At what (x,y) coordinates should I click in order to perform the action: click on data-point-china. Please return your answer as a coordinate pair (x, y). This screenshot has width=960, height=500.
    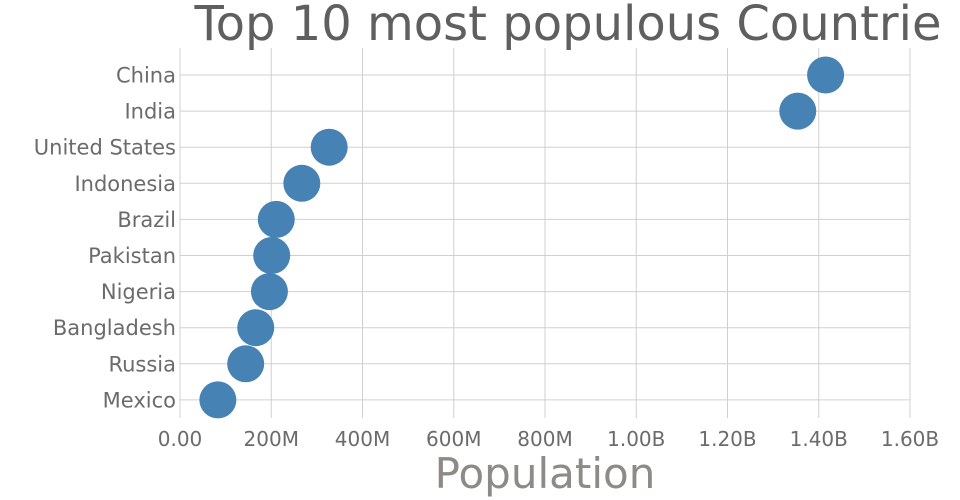
    Looking at the image, I should click on (826, 75).